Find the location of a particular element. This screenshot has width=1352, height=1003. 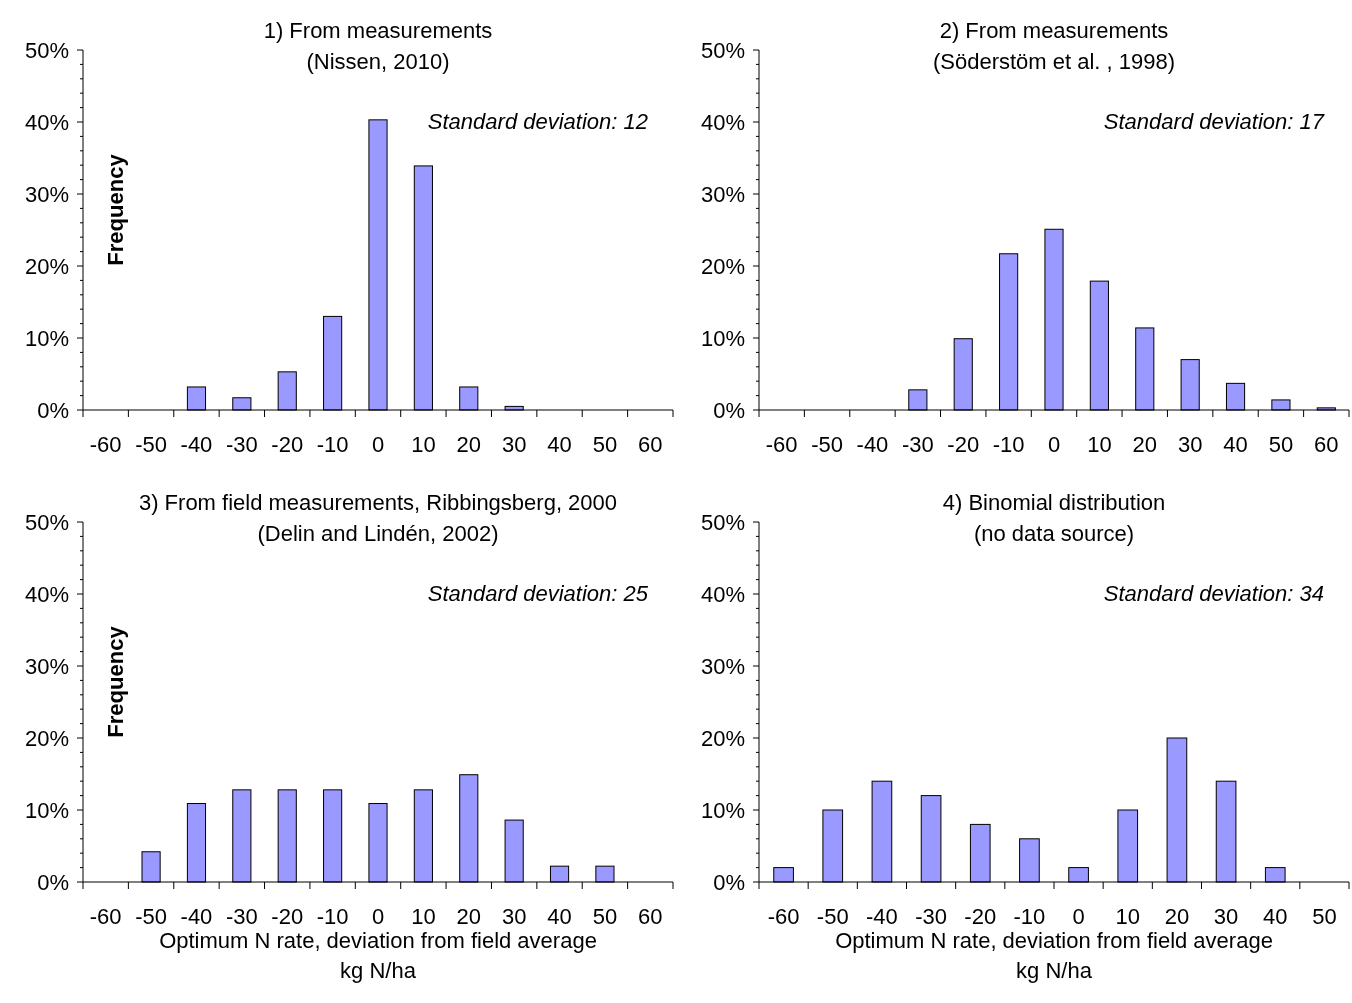

annotation: Standard deviation: 12 is located at coordinates (537, 121).